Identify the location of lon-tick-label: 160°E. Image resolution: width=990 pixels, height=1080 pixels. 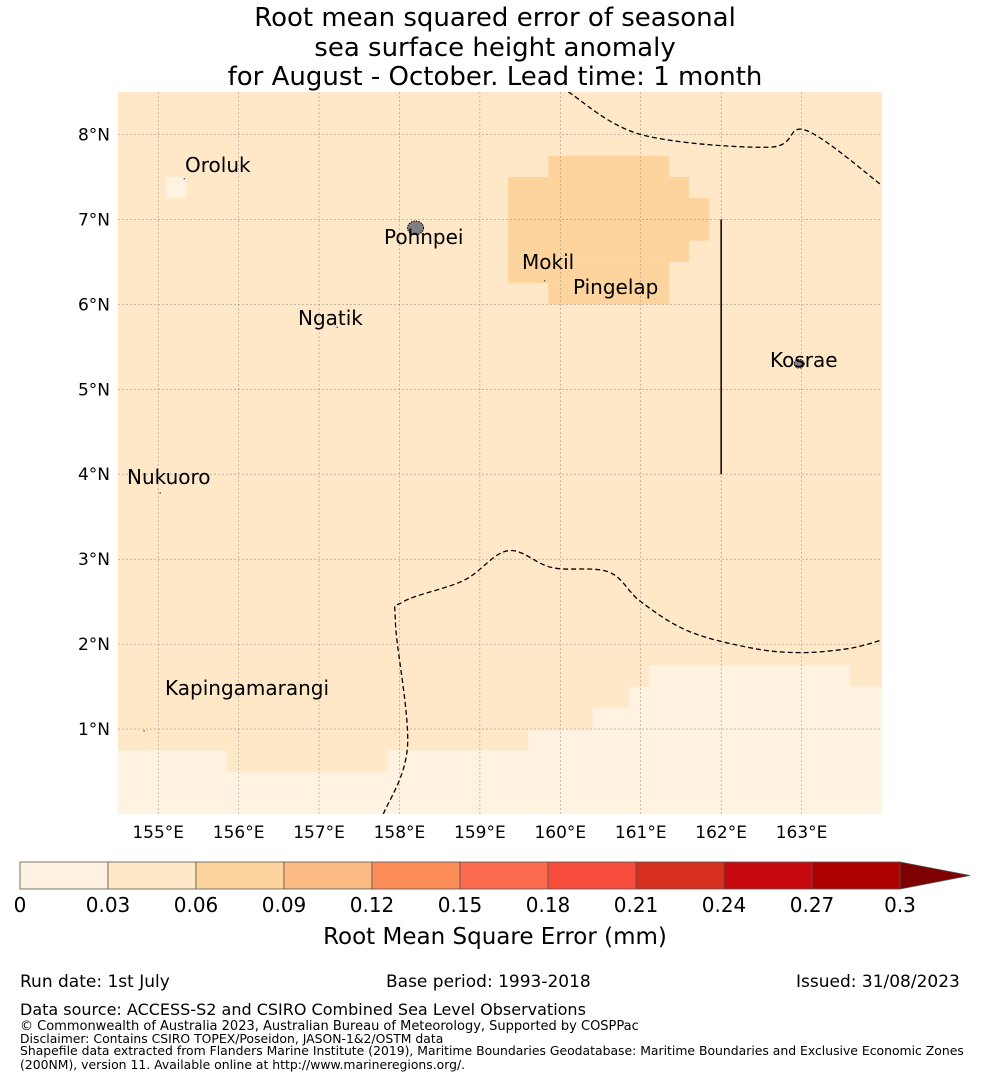
(560, 833).